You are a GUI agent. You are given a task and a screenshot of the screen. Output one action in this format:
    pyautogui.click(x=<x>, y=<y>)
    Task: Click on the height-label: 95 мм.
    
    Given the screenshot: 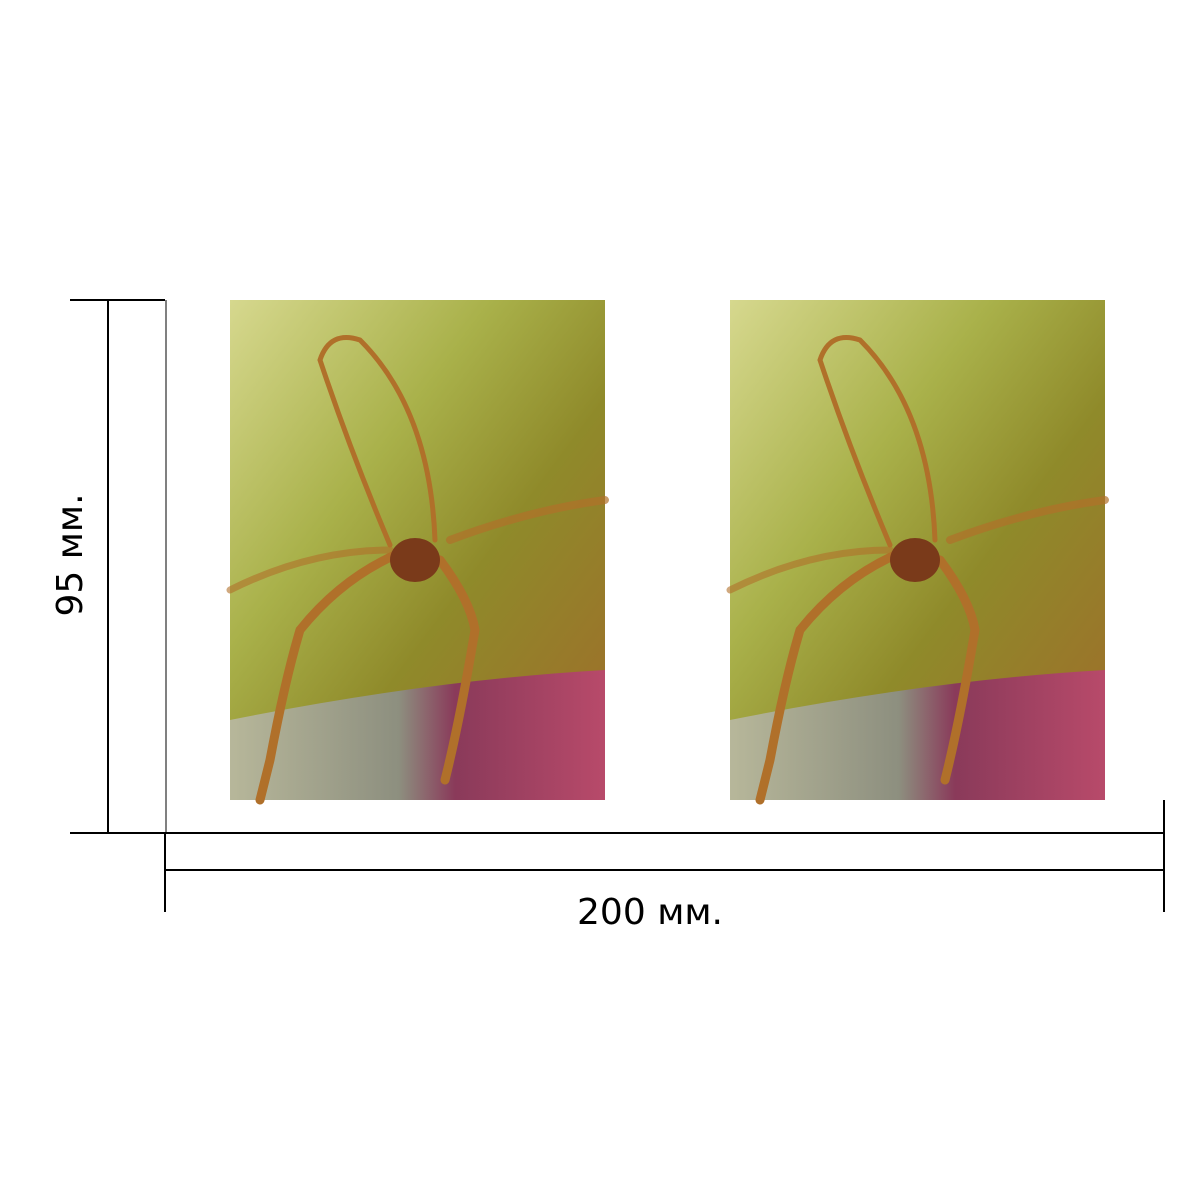 What is the action you would take?
    pyautogui.click(x=70, y=554)
    